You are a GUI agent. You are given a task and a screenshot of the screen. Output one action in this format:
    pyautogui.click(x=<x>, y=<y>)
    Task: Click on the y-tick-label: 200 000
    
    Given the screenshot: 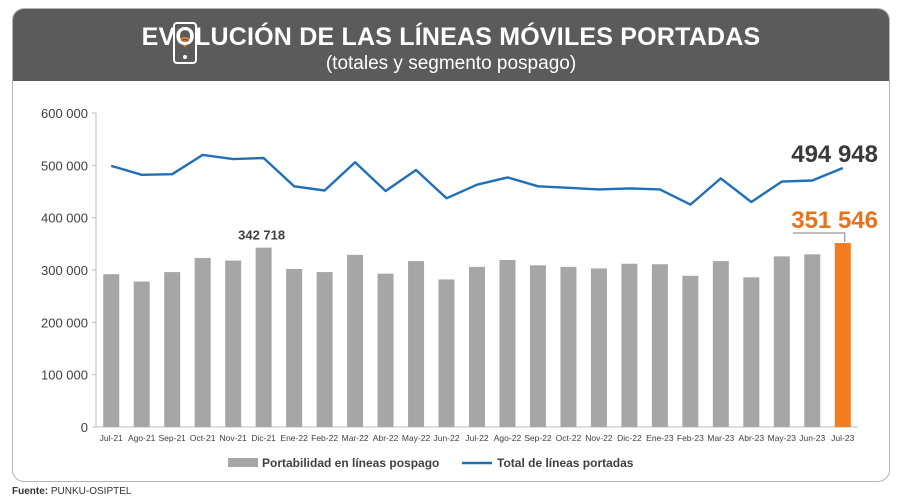 What is the action you would take?
    pyautogui.click(x=64, y=322)
    